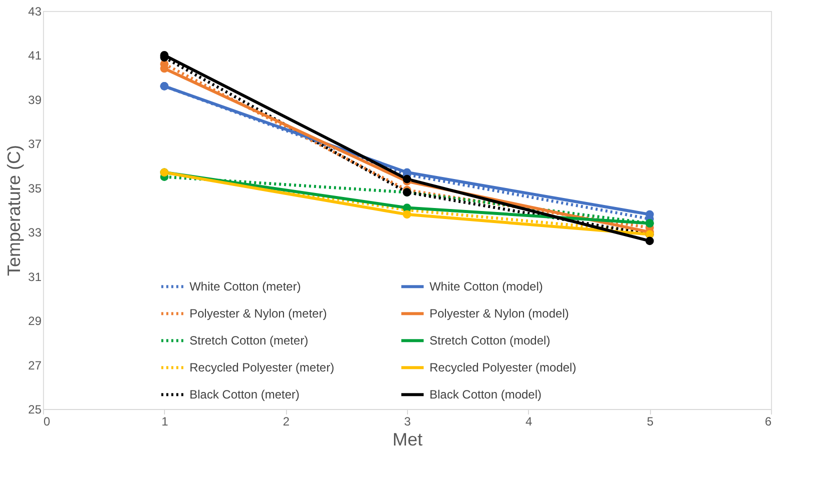  What do you see at coordinates (35, 277) in the screenshot?
I see `y-tick-label: 31` at bounding box center [35, 277].